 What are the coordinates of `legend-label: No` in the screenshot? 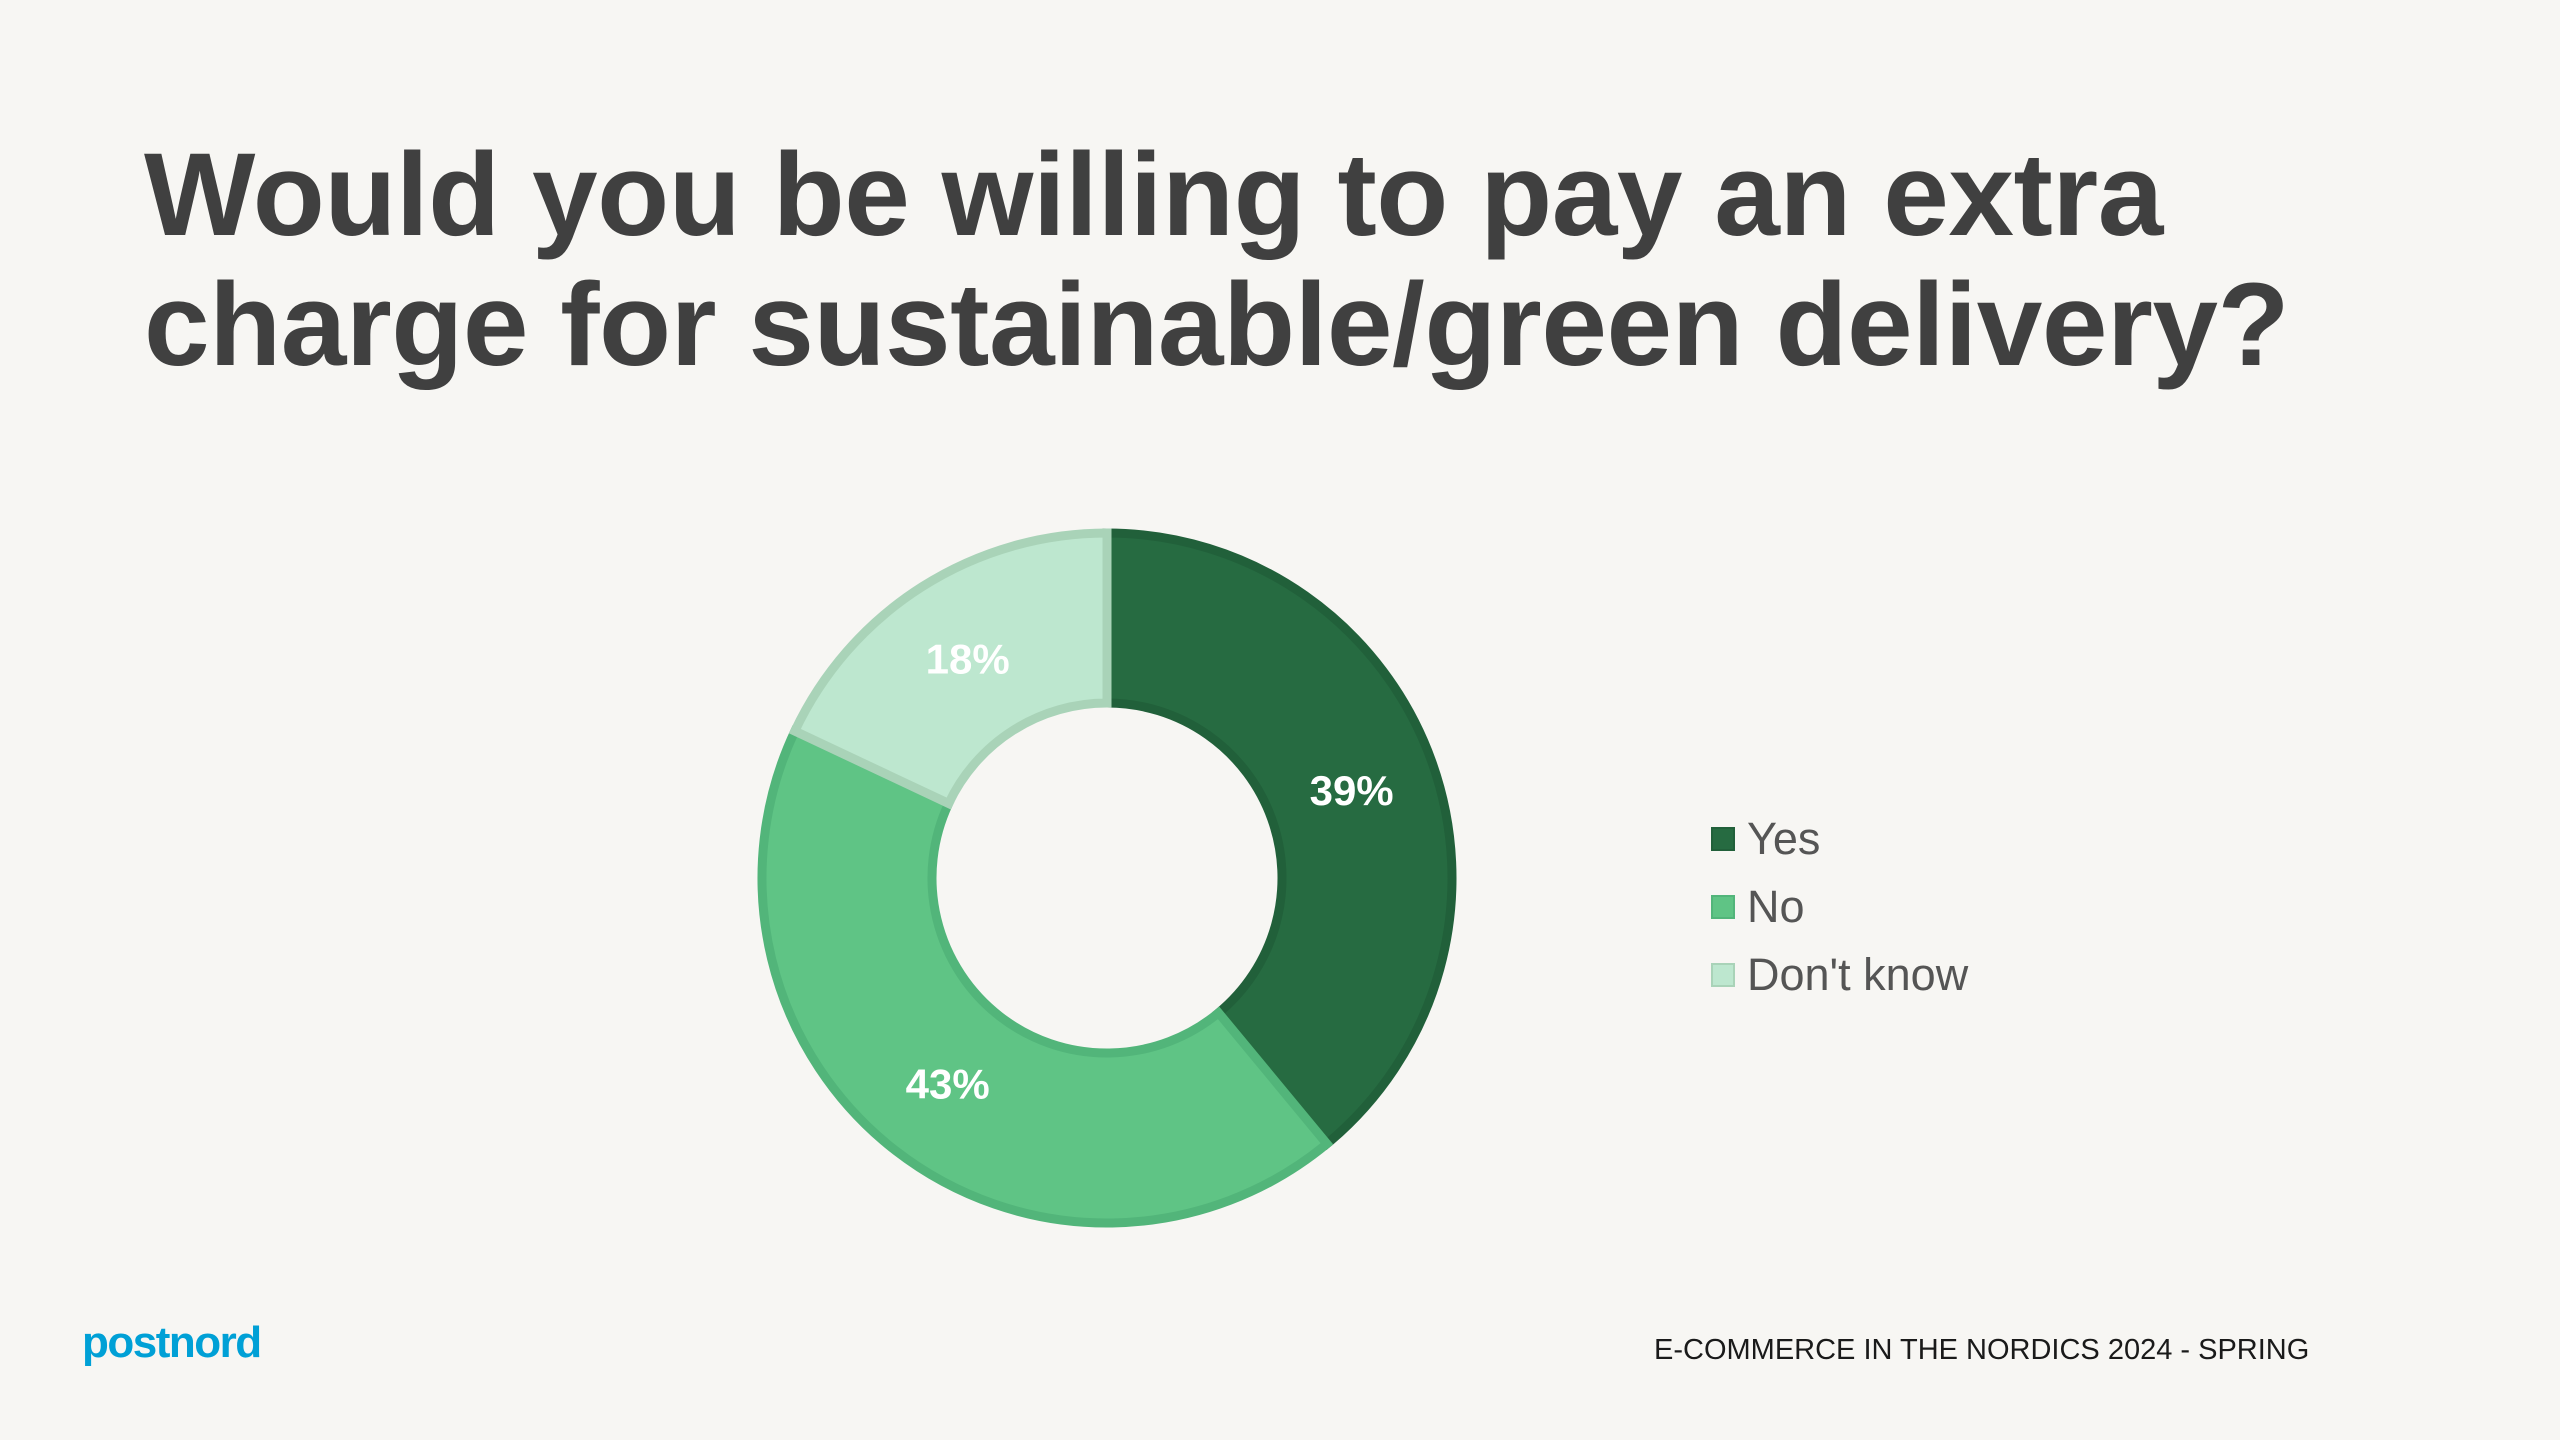 It's located at (1776, 906).